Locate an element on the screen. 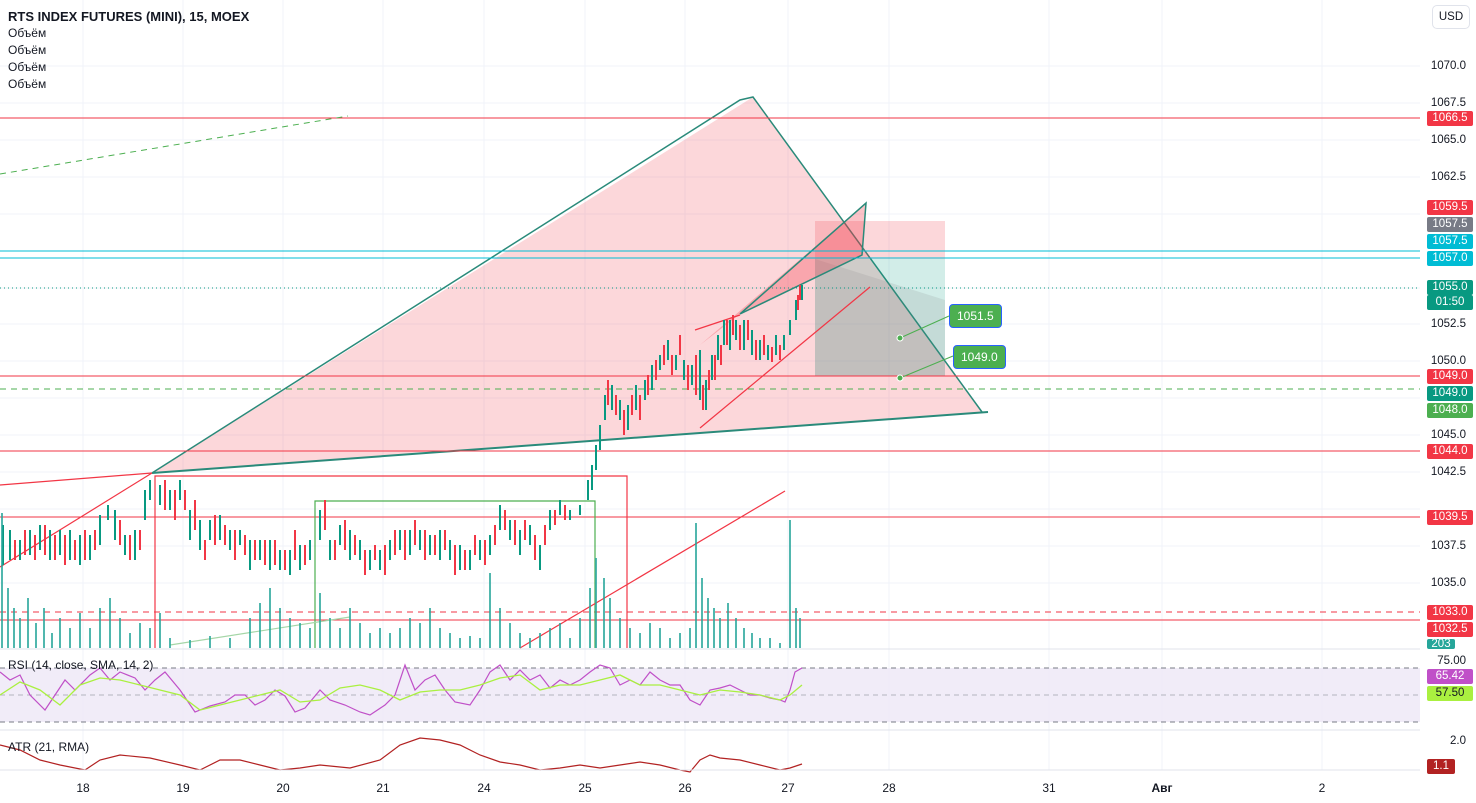 This screenshot has height=803, width=1476. atr-label: ATR (21, RMA) is located at coordinates (49, 747).